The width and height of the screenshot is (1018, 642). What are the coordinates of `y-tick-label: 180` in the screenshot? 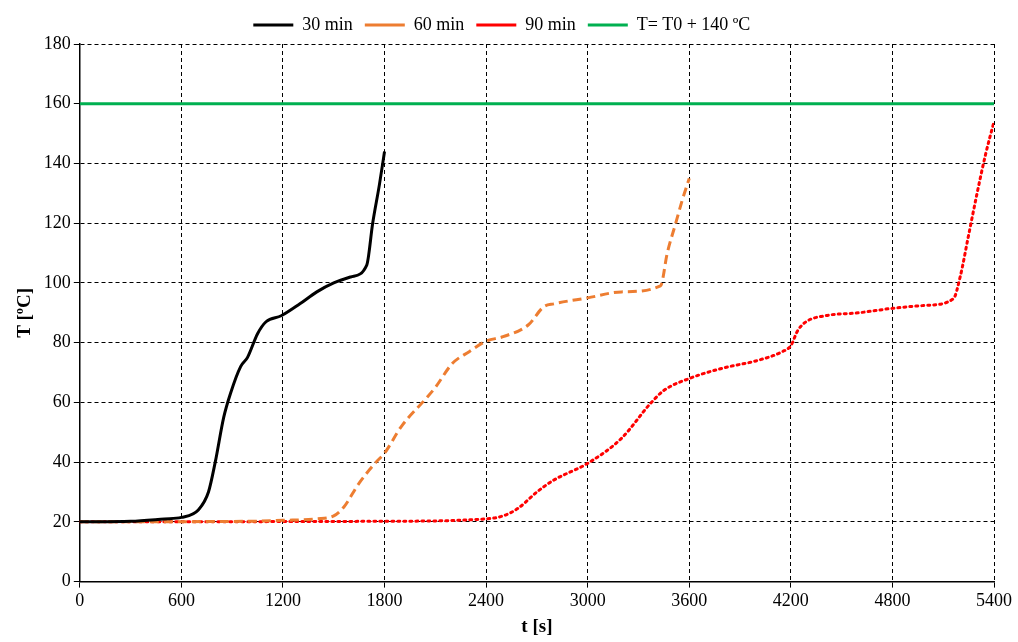 It's located at (57, 42).